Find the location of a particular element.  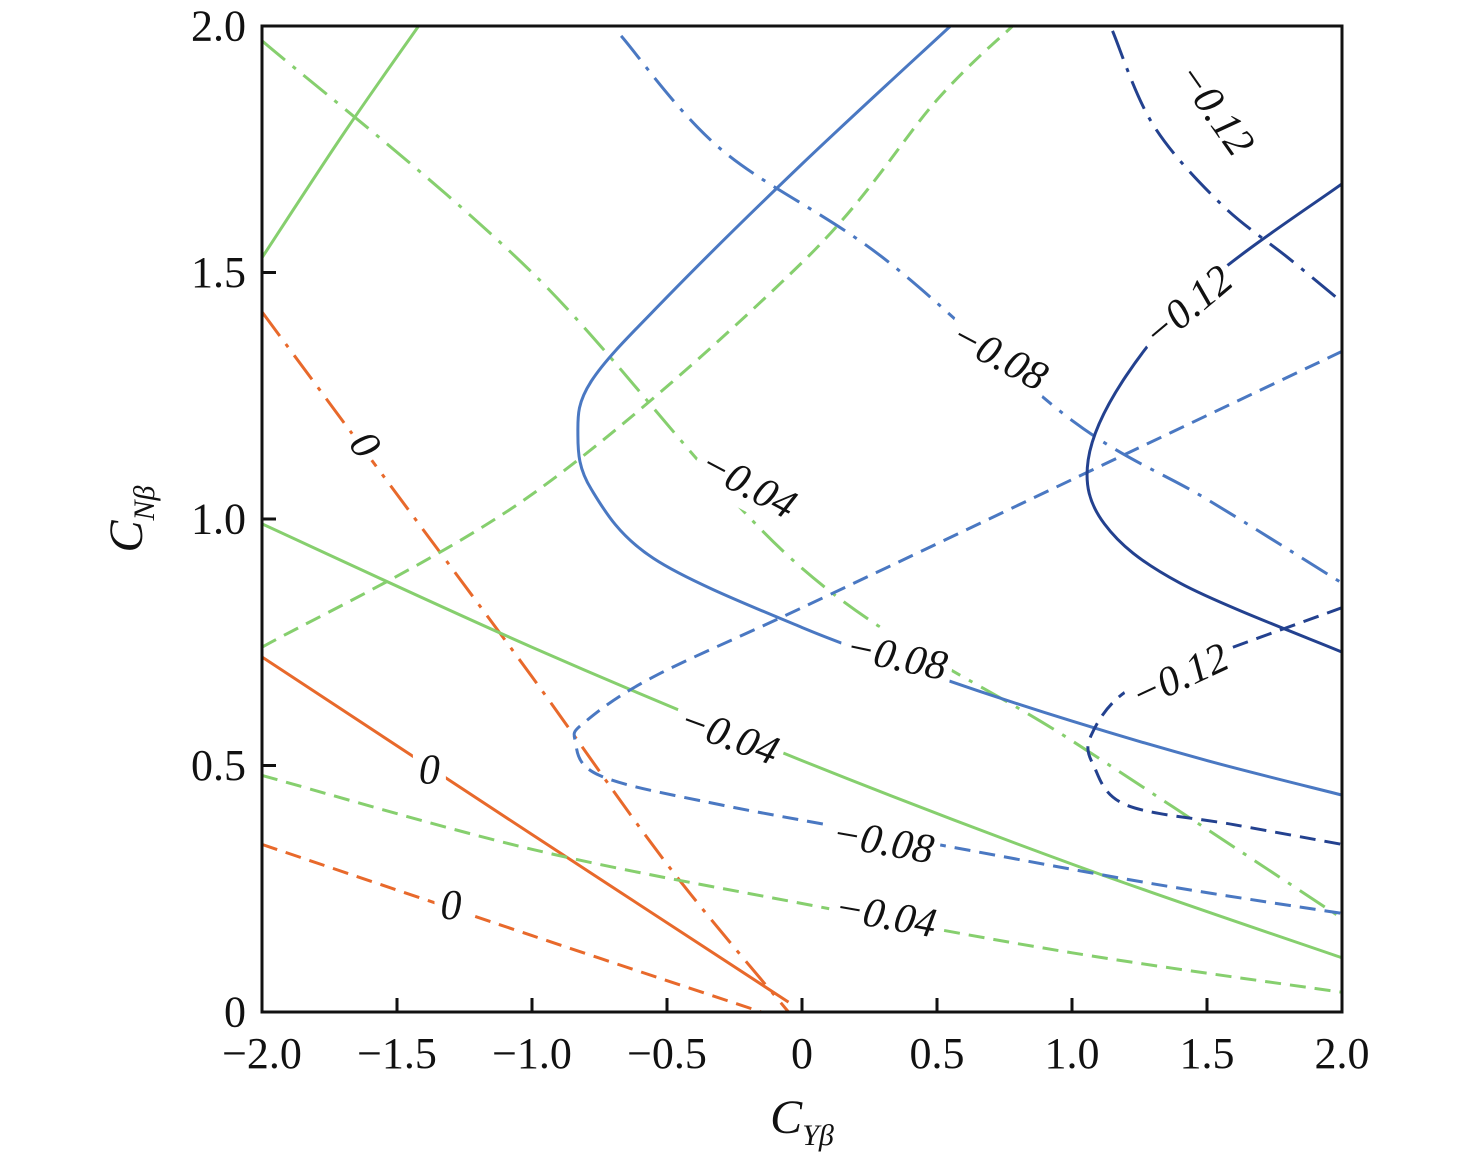

contour-navy-dashdot is located at coordinates (1226, 167).